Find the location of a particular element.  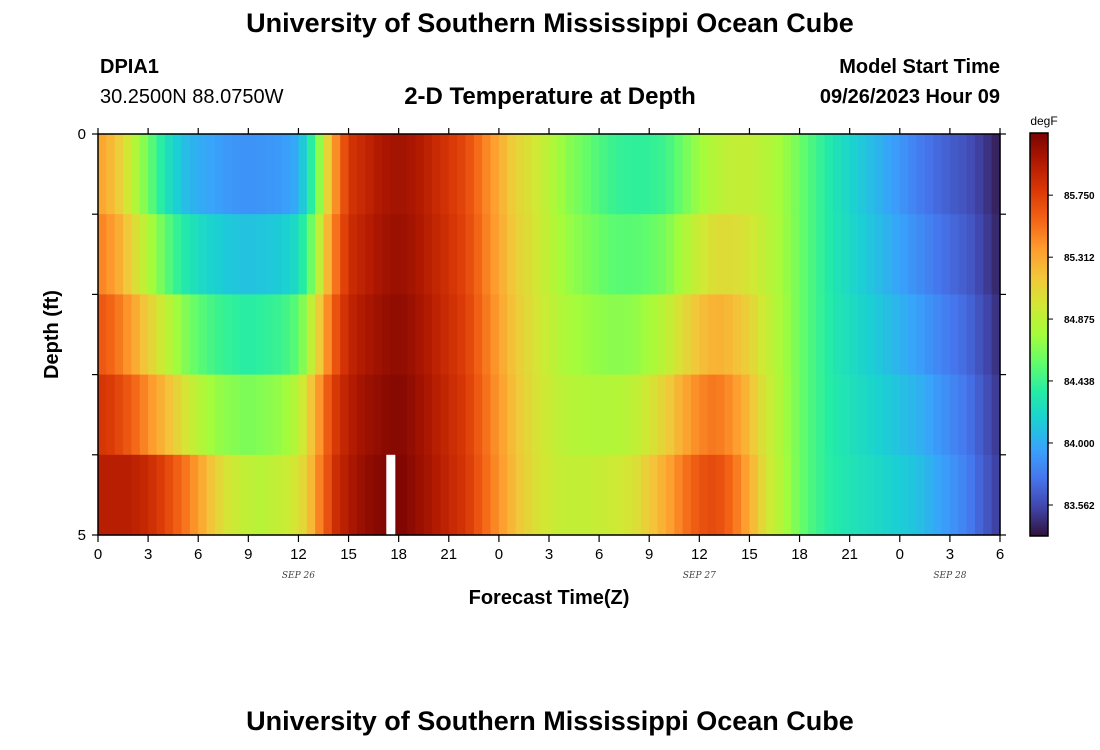

x-tick-label: 15 is located at coordinates (348, 554).